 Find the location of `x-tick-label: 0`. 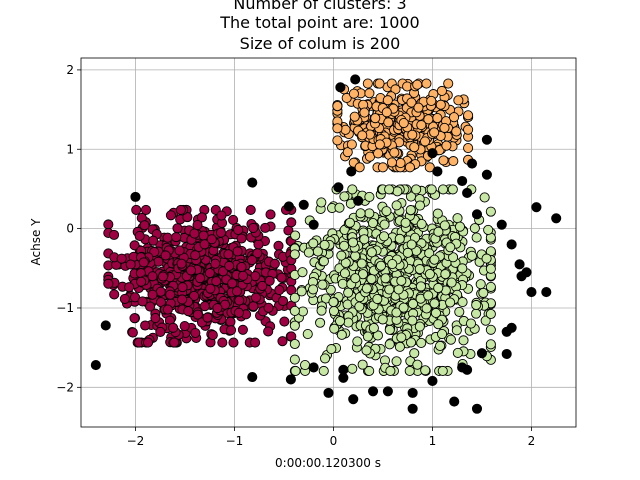

x-tick-label: 0 is located at coordinates (334, 441).